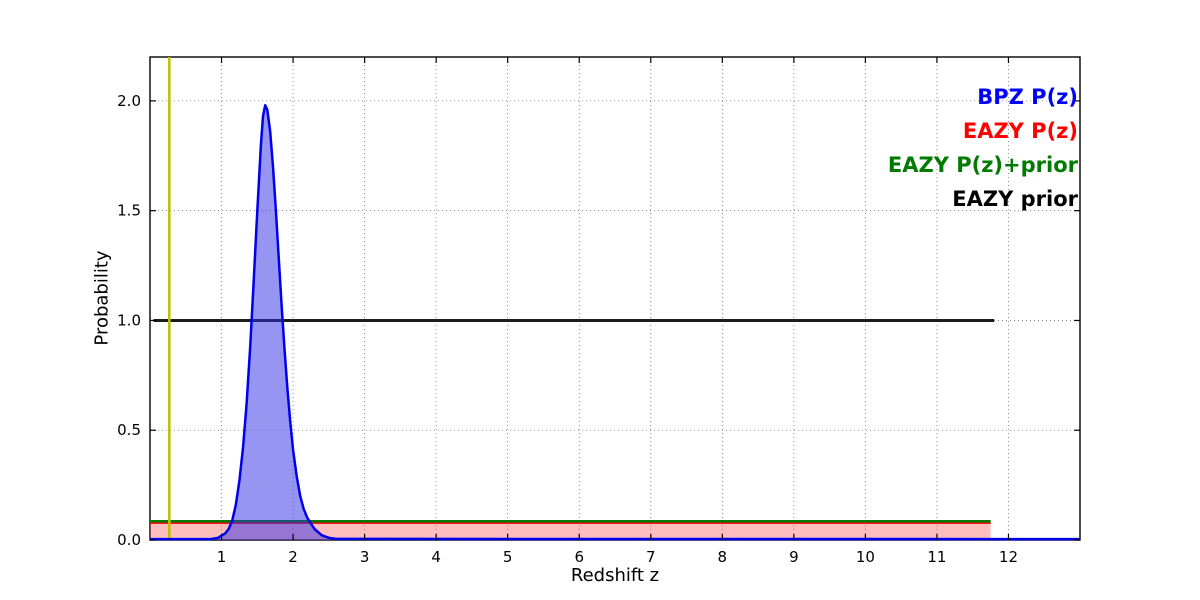 The height and width of the screenshot is (600, 1200). What do you see at coordinates (1008, 557) in the screenshot?
I see `x-tick-label: 12` at bounding box center [1008, 557].